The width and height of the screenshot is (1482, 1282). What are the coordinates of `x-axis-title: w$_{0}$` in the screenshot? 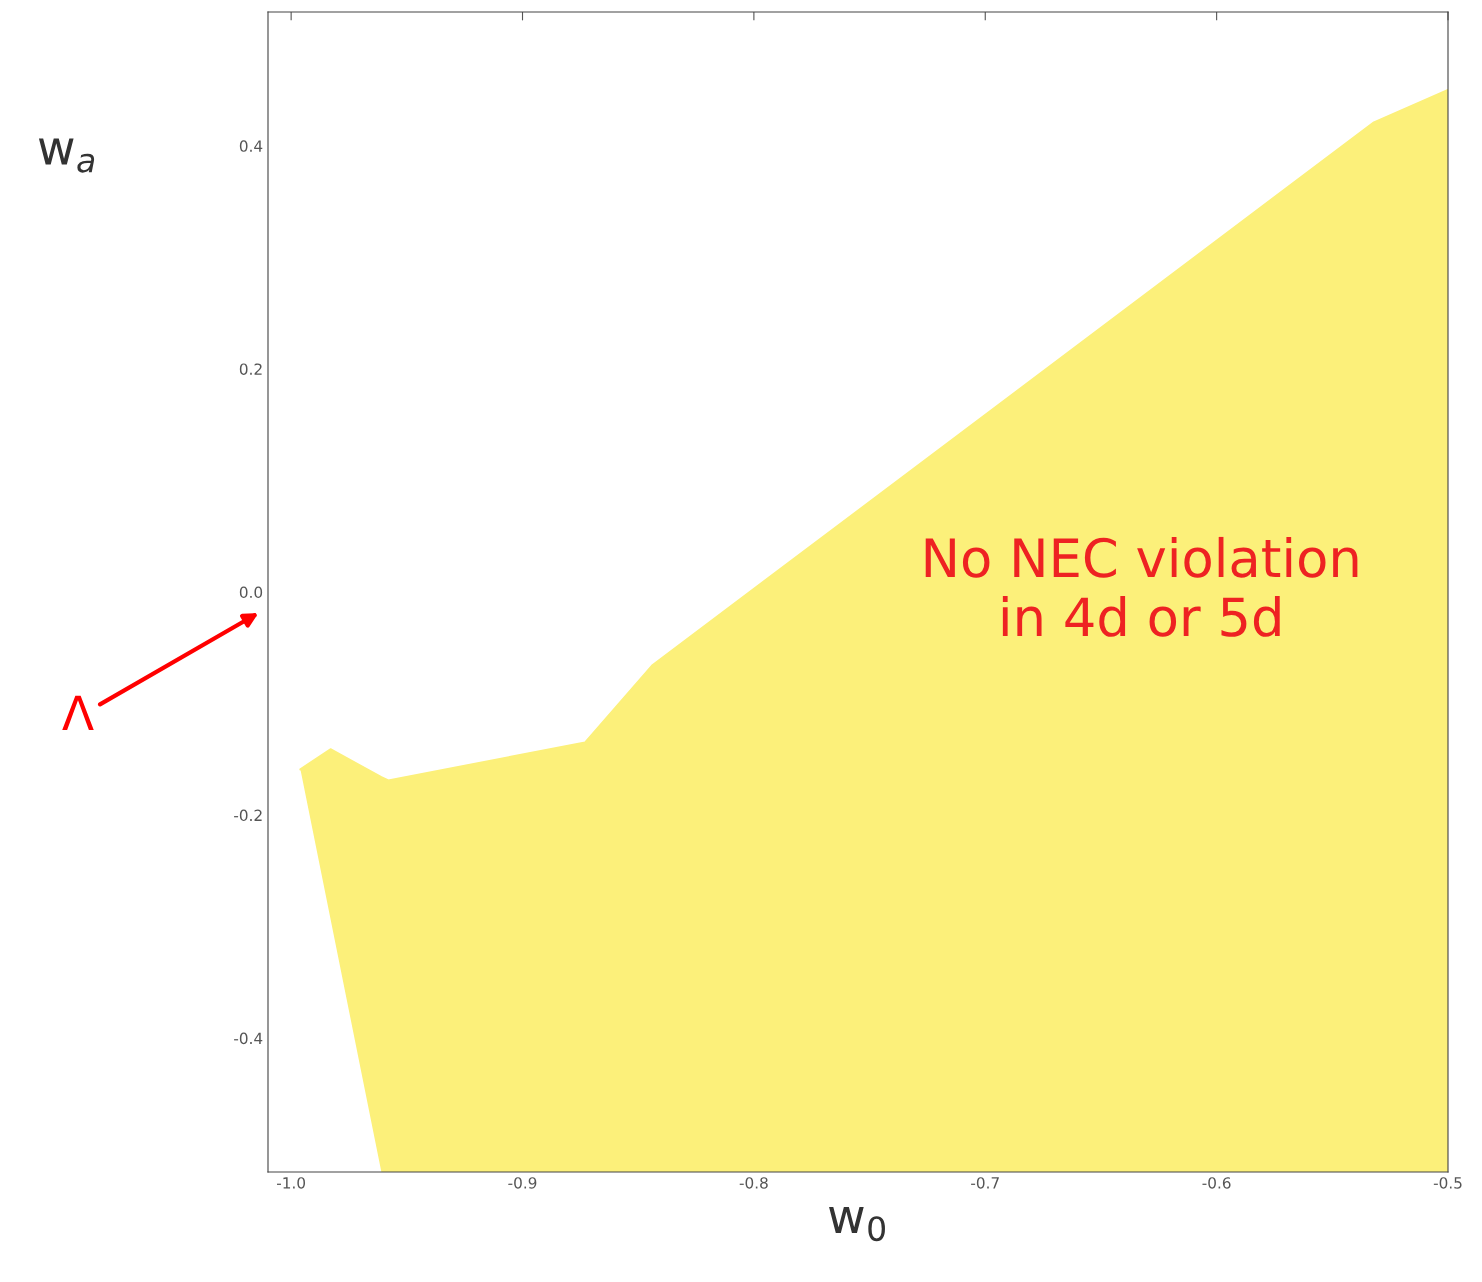 It's located at (857, 1224).